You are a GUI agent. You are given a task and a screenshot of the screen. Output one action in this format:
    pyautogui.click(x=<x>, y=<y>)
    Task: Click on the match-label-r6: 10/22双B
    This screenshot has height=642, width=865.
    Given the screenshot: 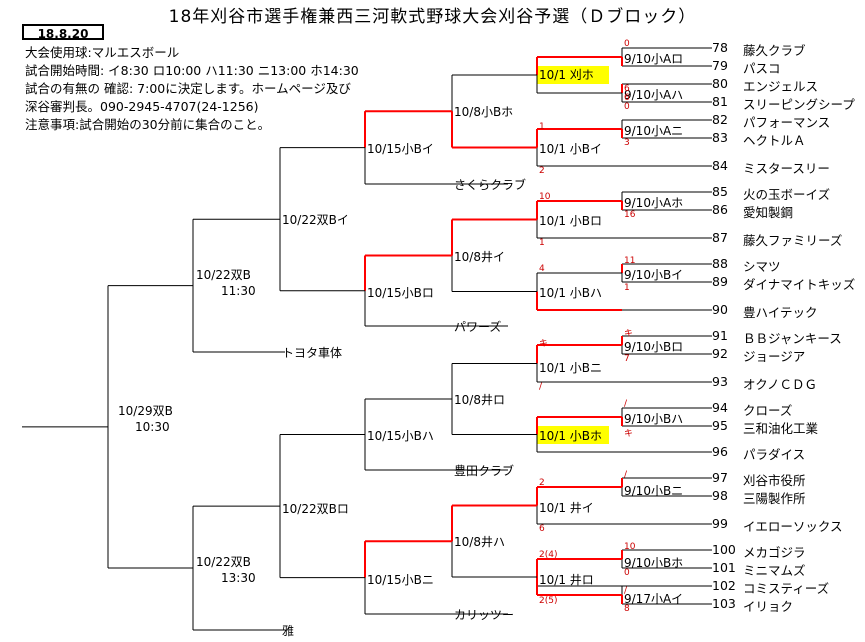 What is the action you would take?
    pyautogui.click(x=223, y=562)
    